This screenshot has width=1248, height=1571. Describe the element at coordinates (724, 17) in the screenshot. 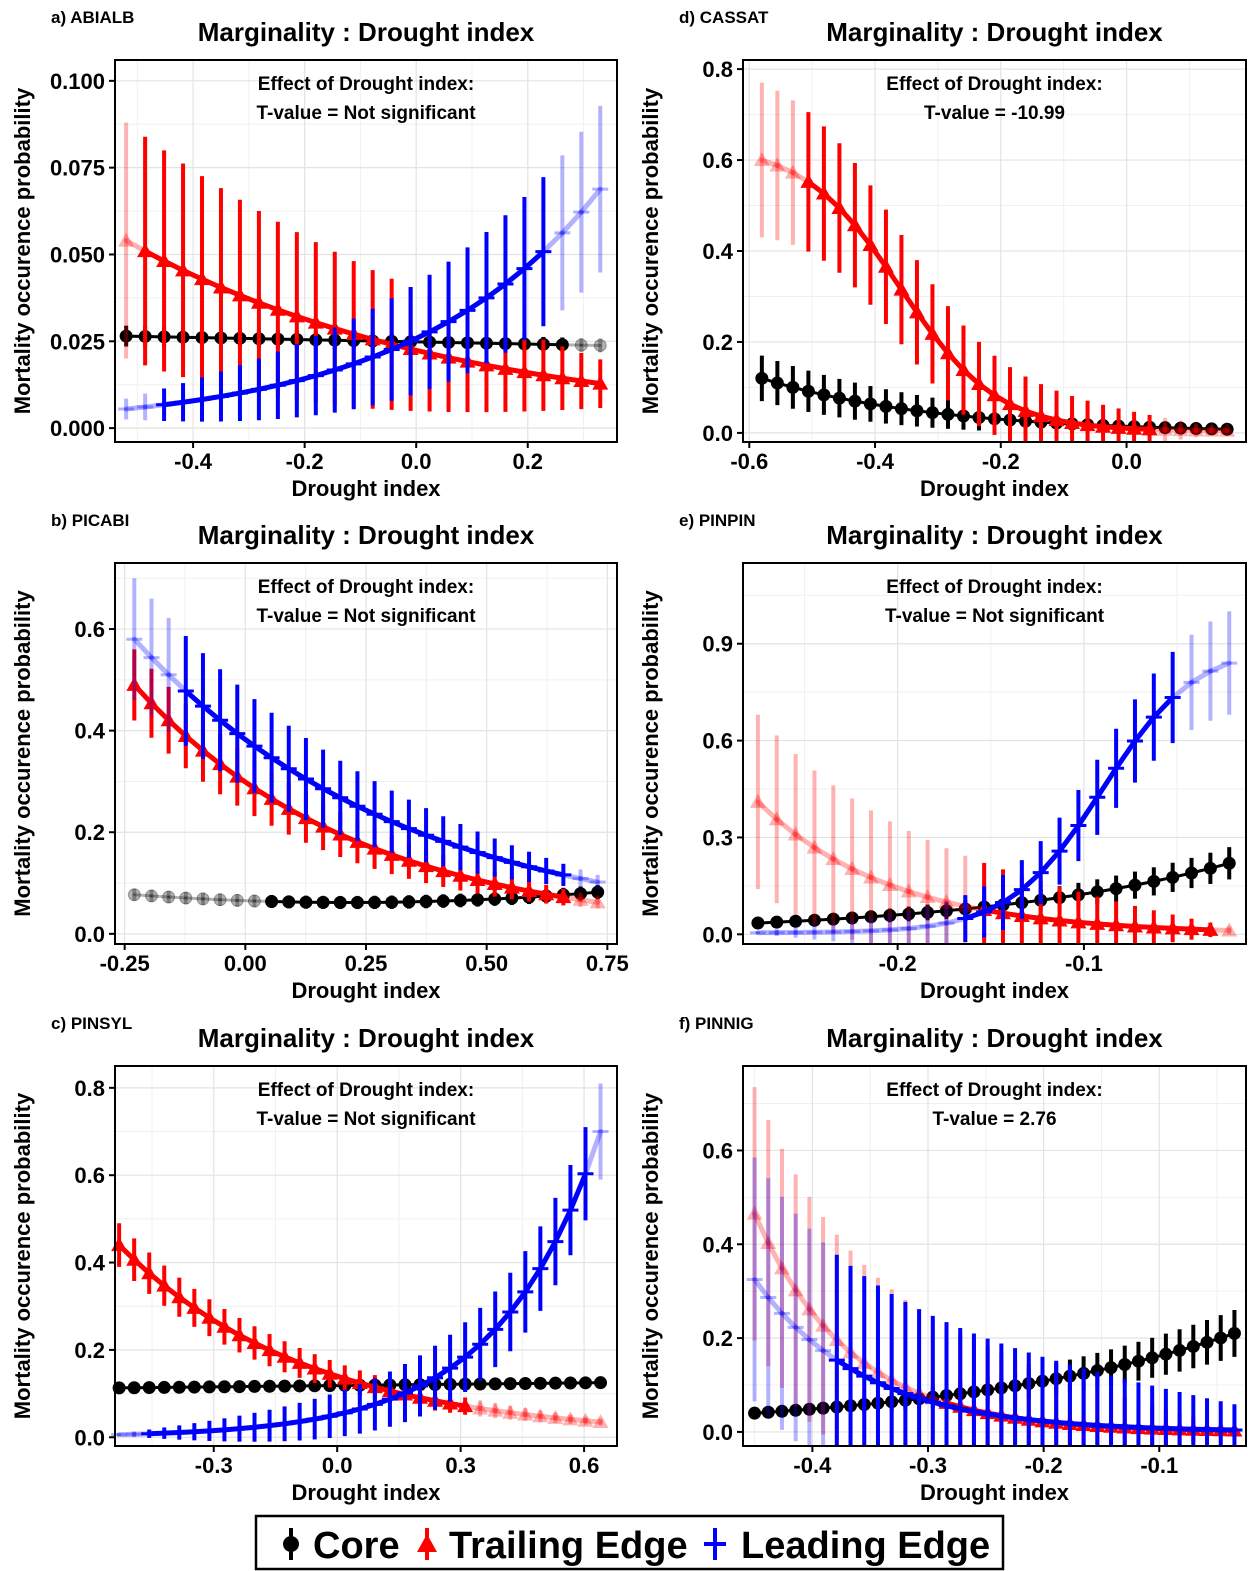

I see `panel-letter: d) CASSAT` at that location.